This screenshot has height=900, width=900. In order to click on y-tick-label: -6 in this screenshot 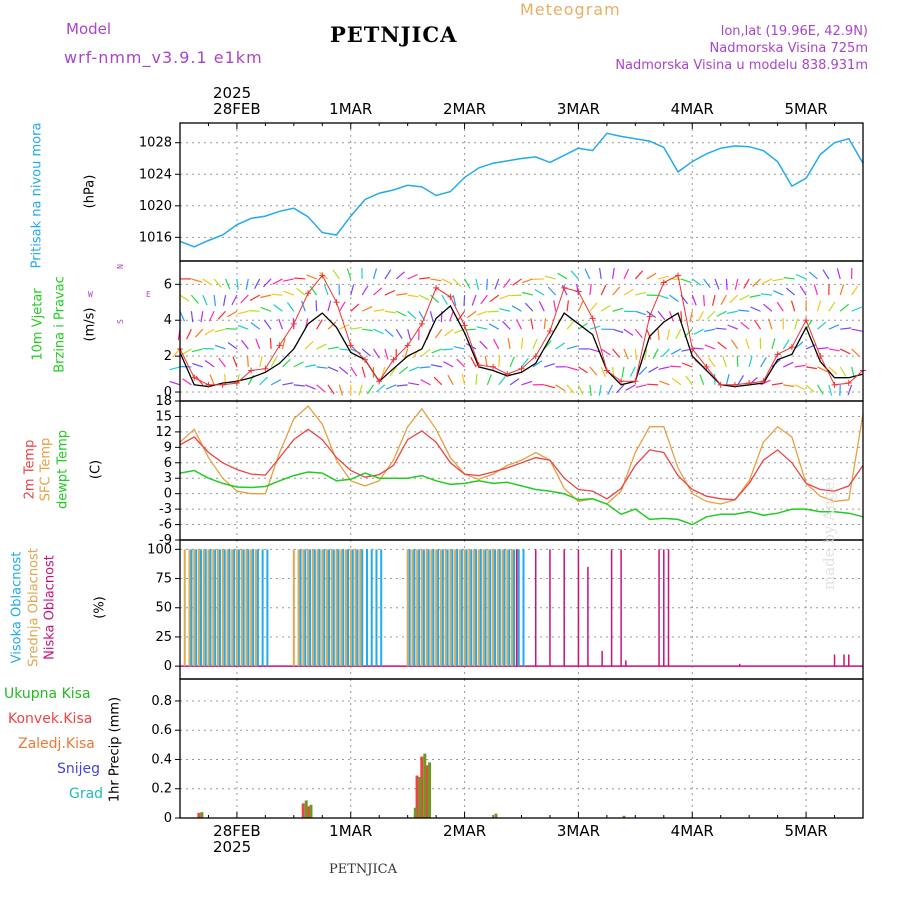, I will do `click(165, 525)`.